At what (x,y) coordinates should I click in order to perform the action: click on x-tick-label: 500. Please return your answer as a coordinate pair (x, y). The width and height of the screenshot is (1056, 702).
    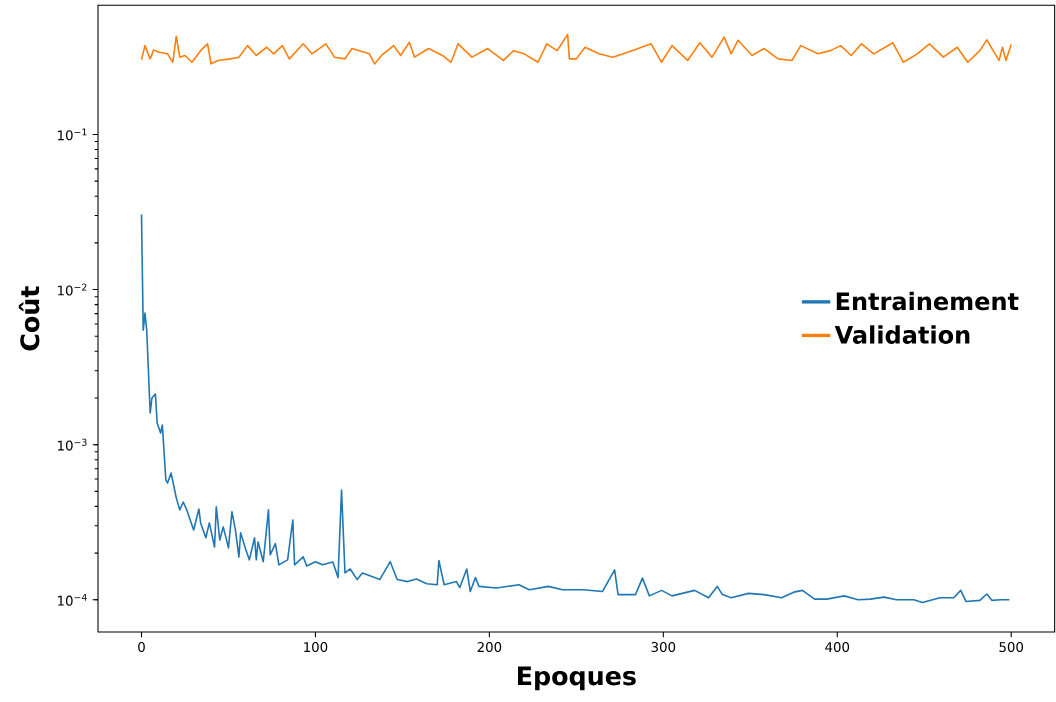
    Looking at the image, I should click on (1011, 647).